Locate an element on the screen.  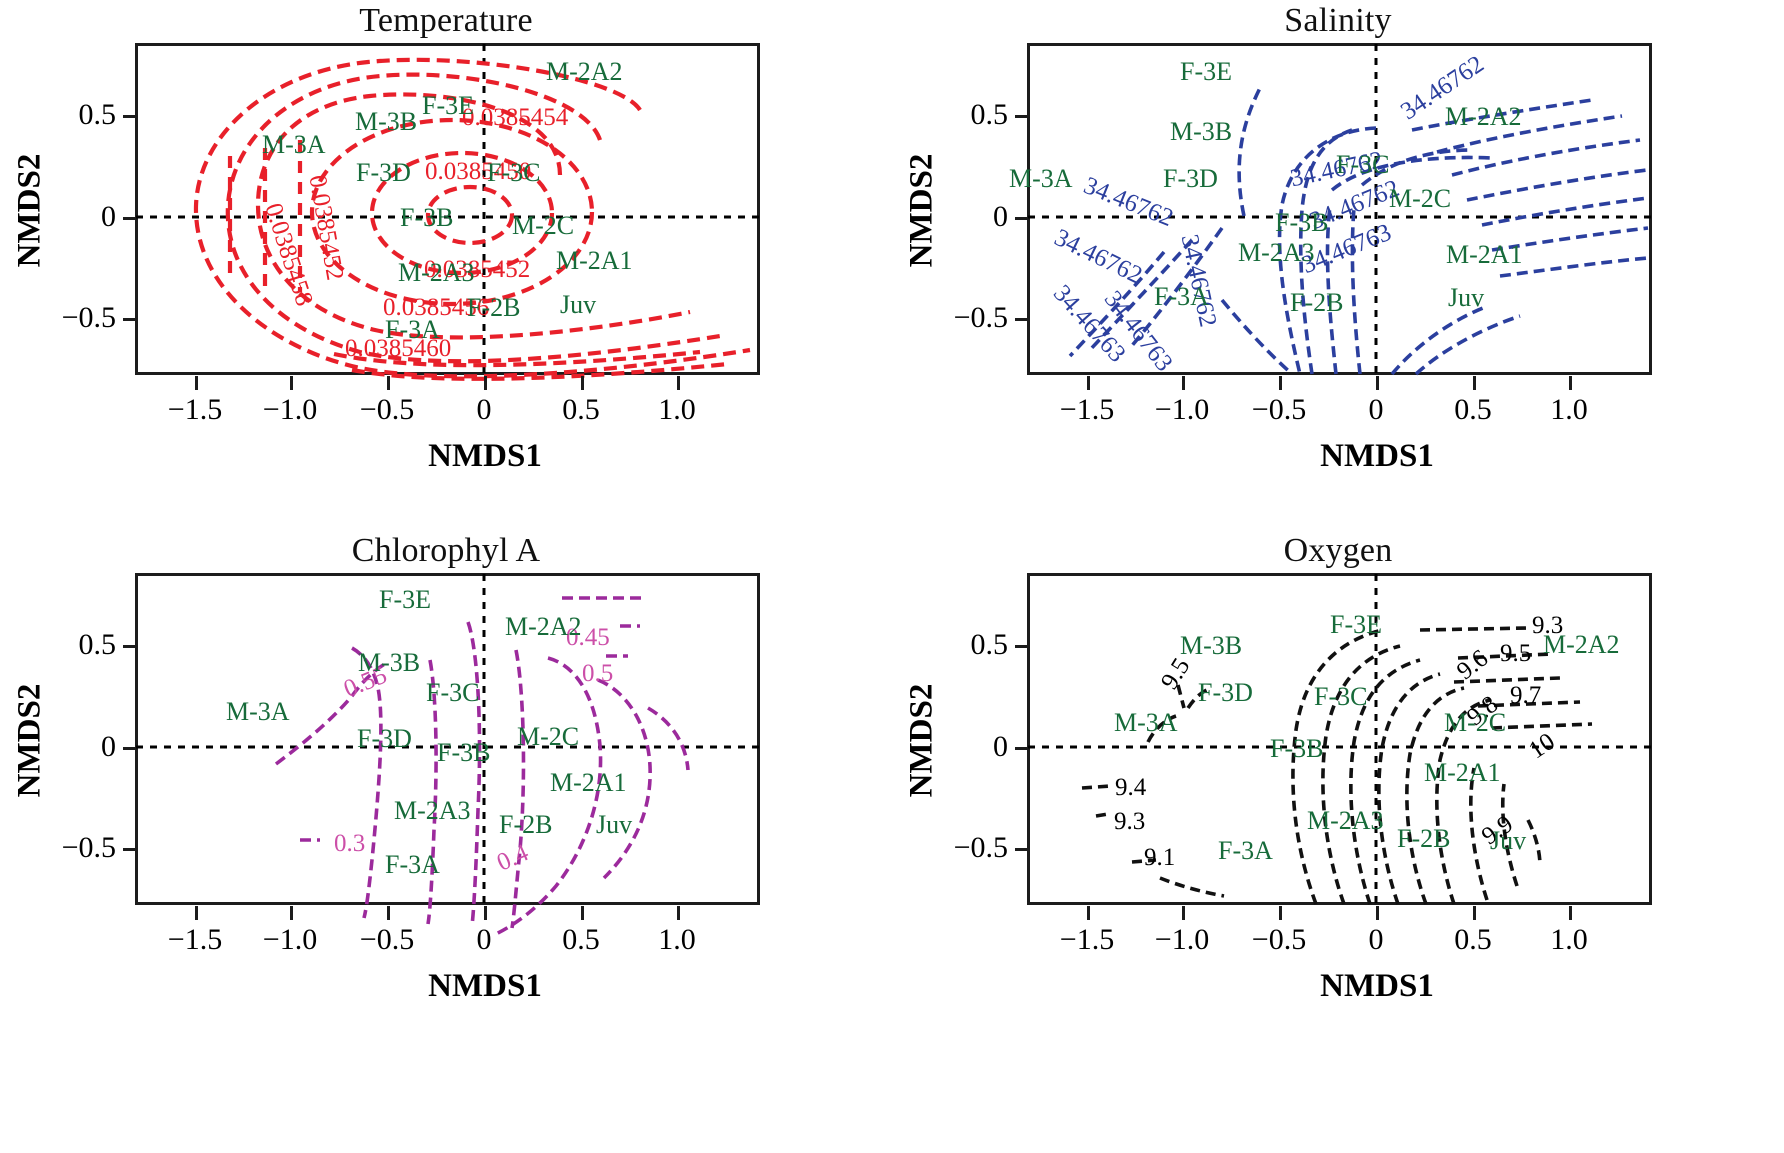
contour-label: 9.4 is located at coordinates (1131, 787).